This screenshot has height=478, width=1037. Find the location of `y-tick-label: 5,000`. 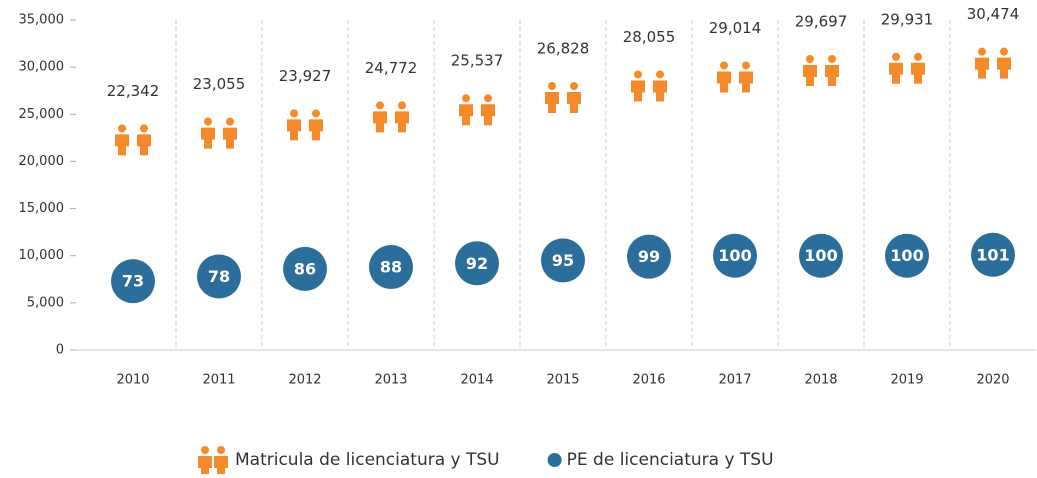

y-tick-label: 5,000 is located at coordinates (45, 302).